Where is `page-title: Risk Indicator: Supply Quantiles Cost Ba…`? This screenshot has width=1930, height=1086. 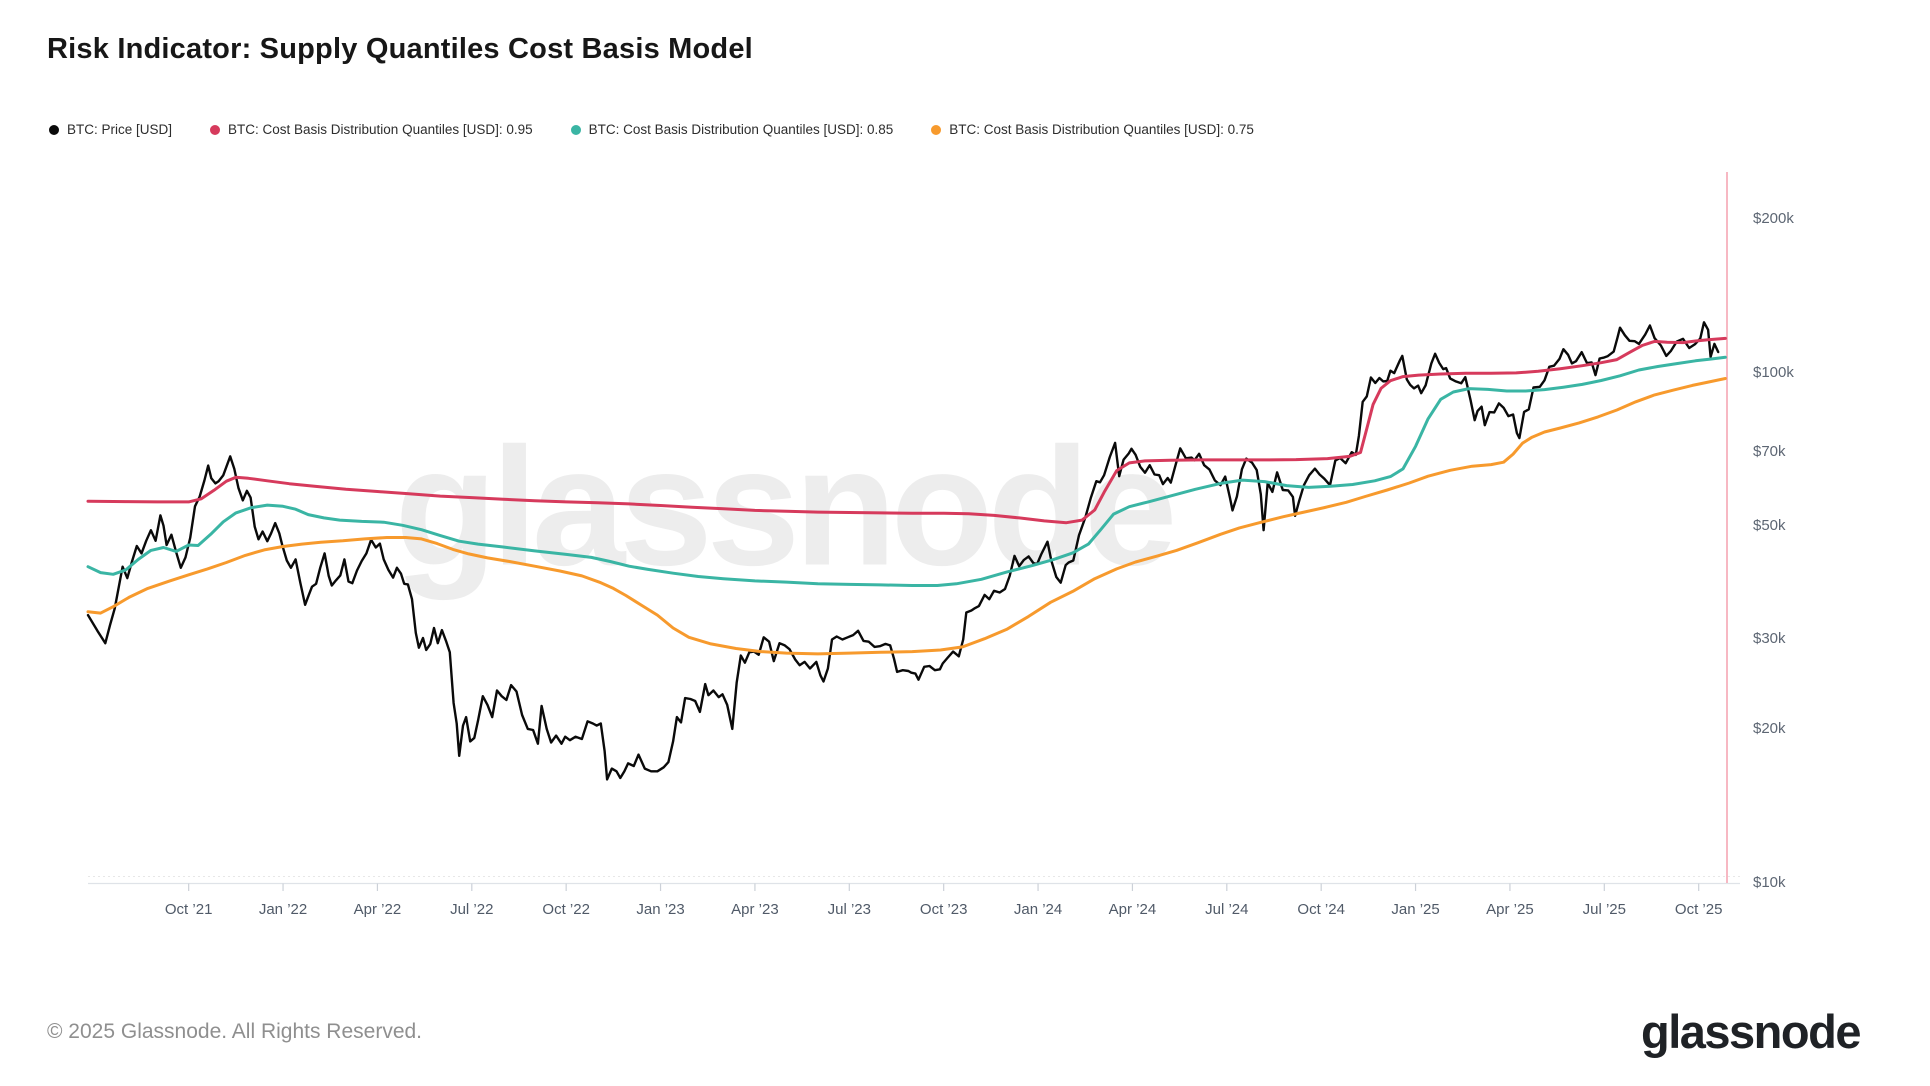 page-title: Risk Indicator: Supply Quantiles Cost Ba… is located at coordinates (400, 49).